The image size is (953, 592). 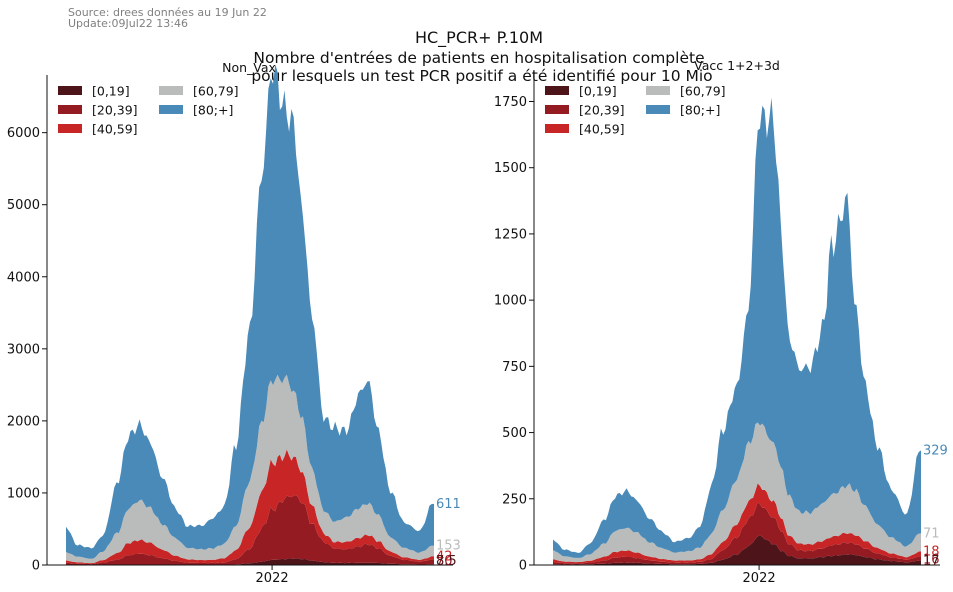 I want to click on end-label-80: 329, so click(x=935, y=450).